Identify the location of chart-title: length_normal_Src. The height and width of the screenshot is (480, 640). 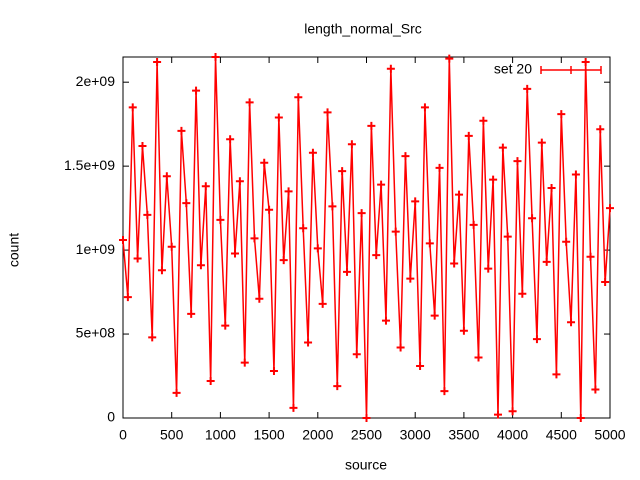
(363, 29).